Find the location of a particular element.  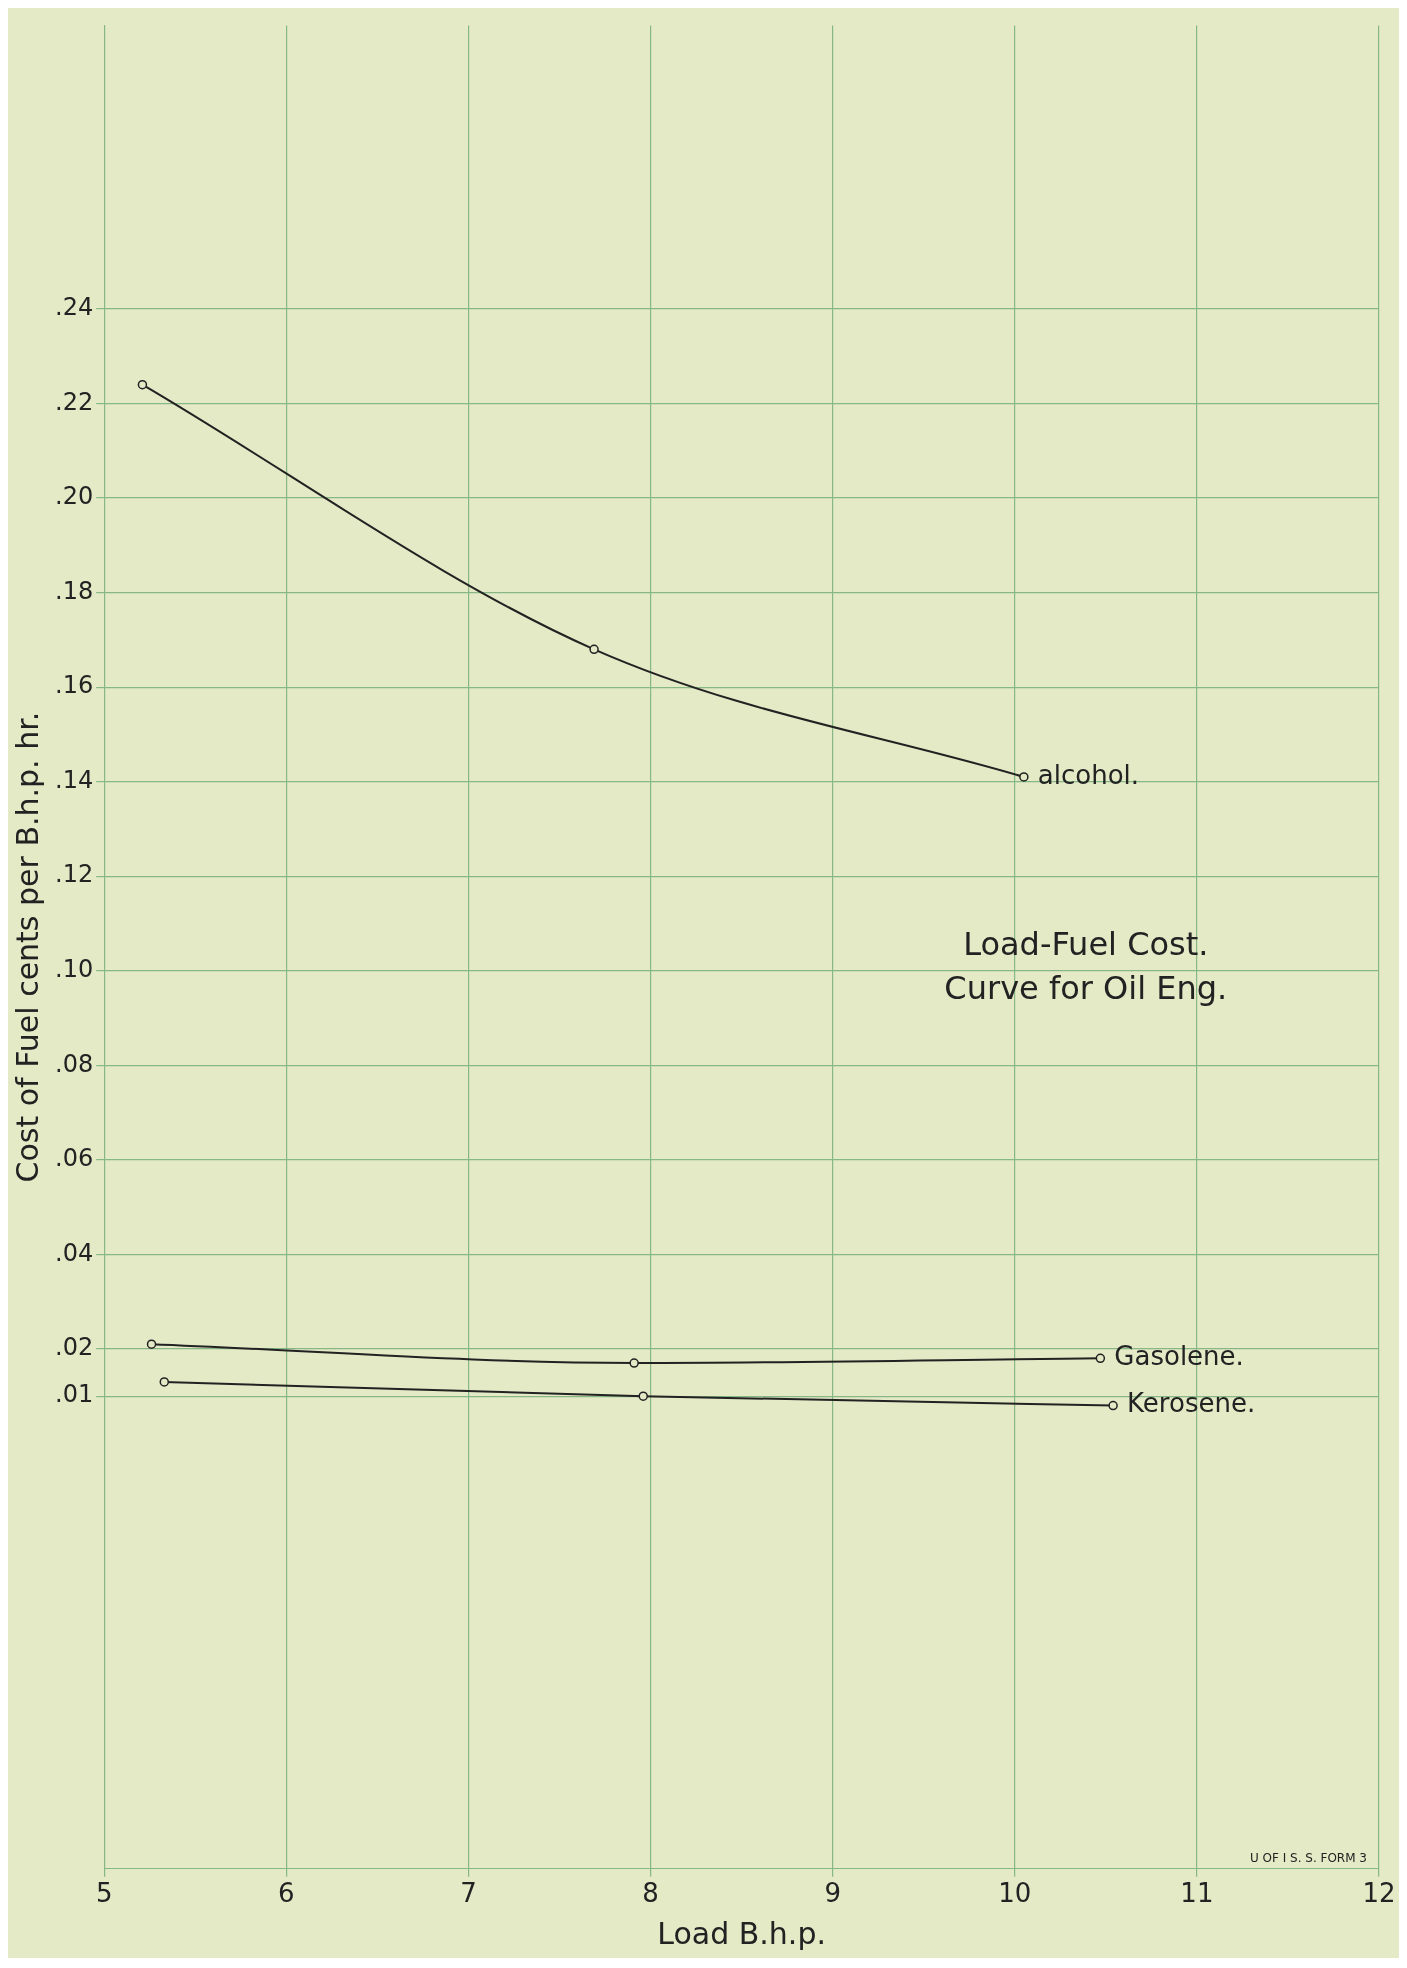

y-tick-label: .24 is located at coordinates (74, 307).